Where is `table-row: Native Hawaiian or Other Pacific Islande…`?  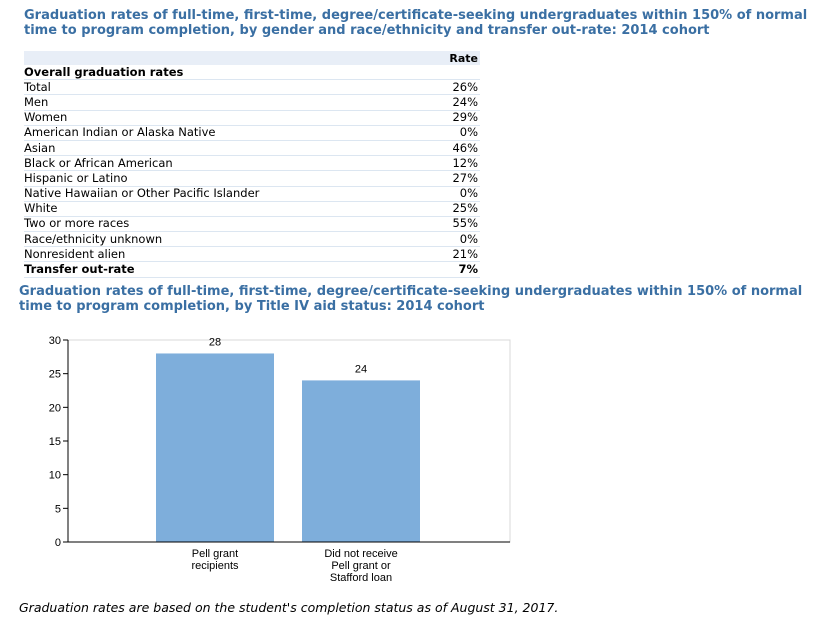
table-row: Native Hawaiian or Other Pacific Islande… is located at coordinates (252, 194).